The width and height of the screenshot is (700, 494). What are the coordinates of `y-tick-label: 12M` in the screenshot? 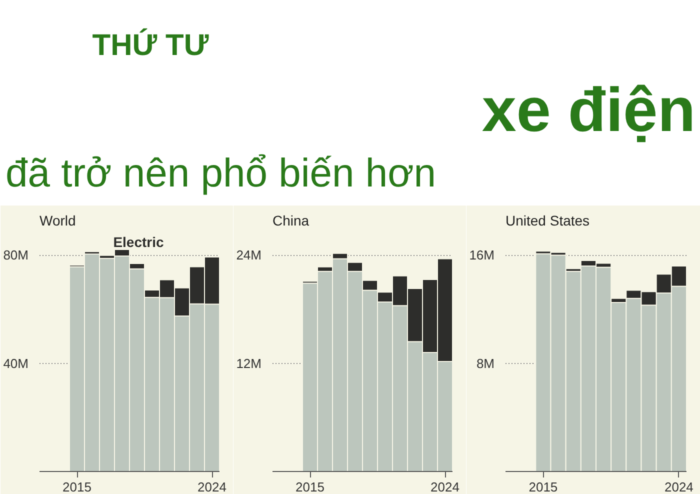 It's located at (249, 363).